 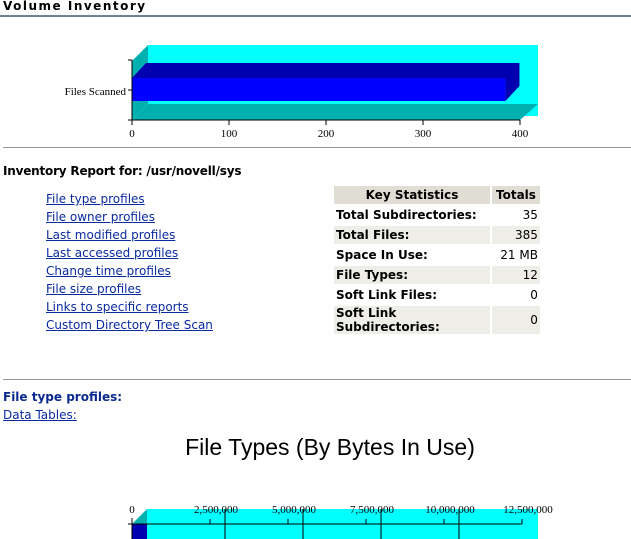 What do you see at coordinates (412, 275) in the screenshot?
I see `stat-label: File Types:` at bounding box center [412, 275].